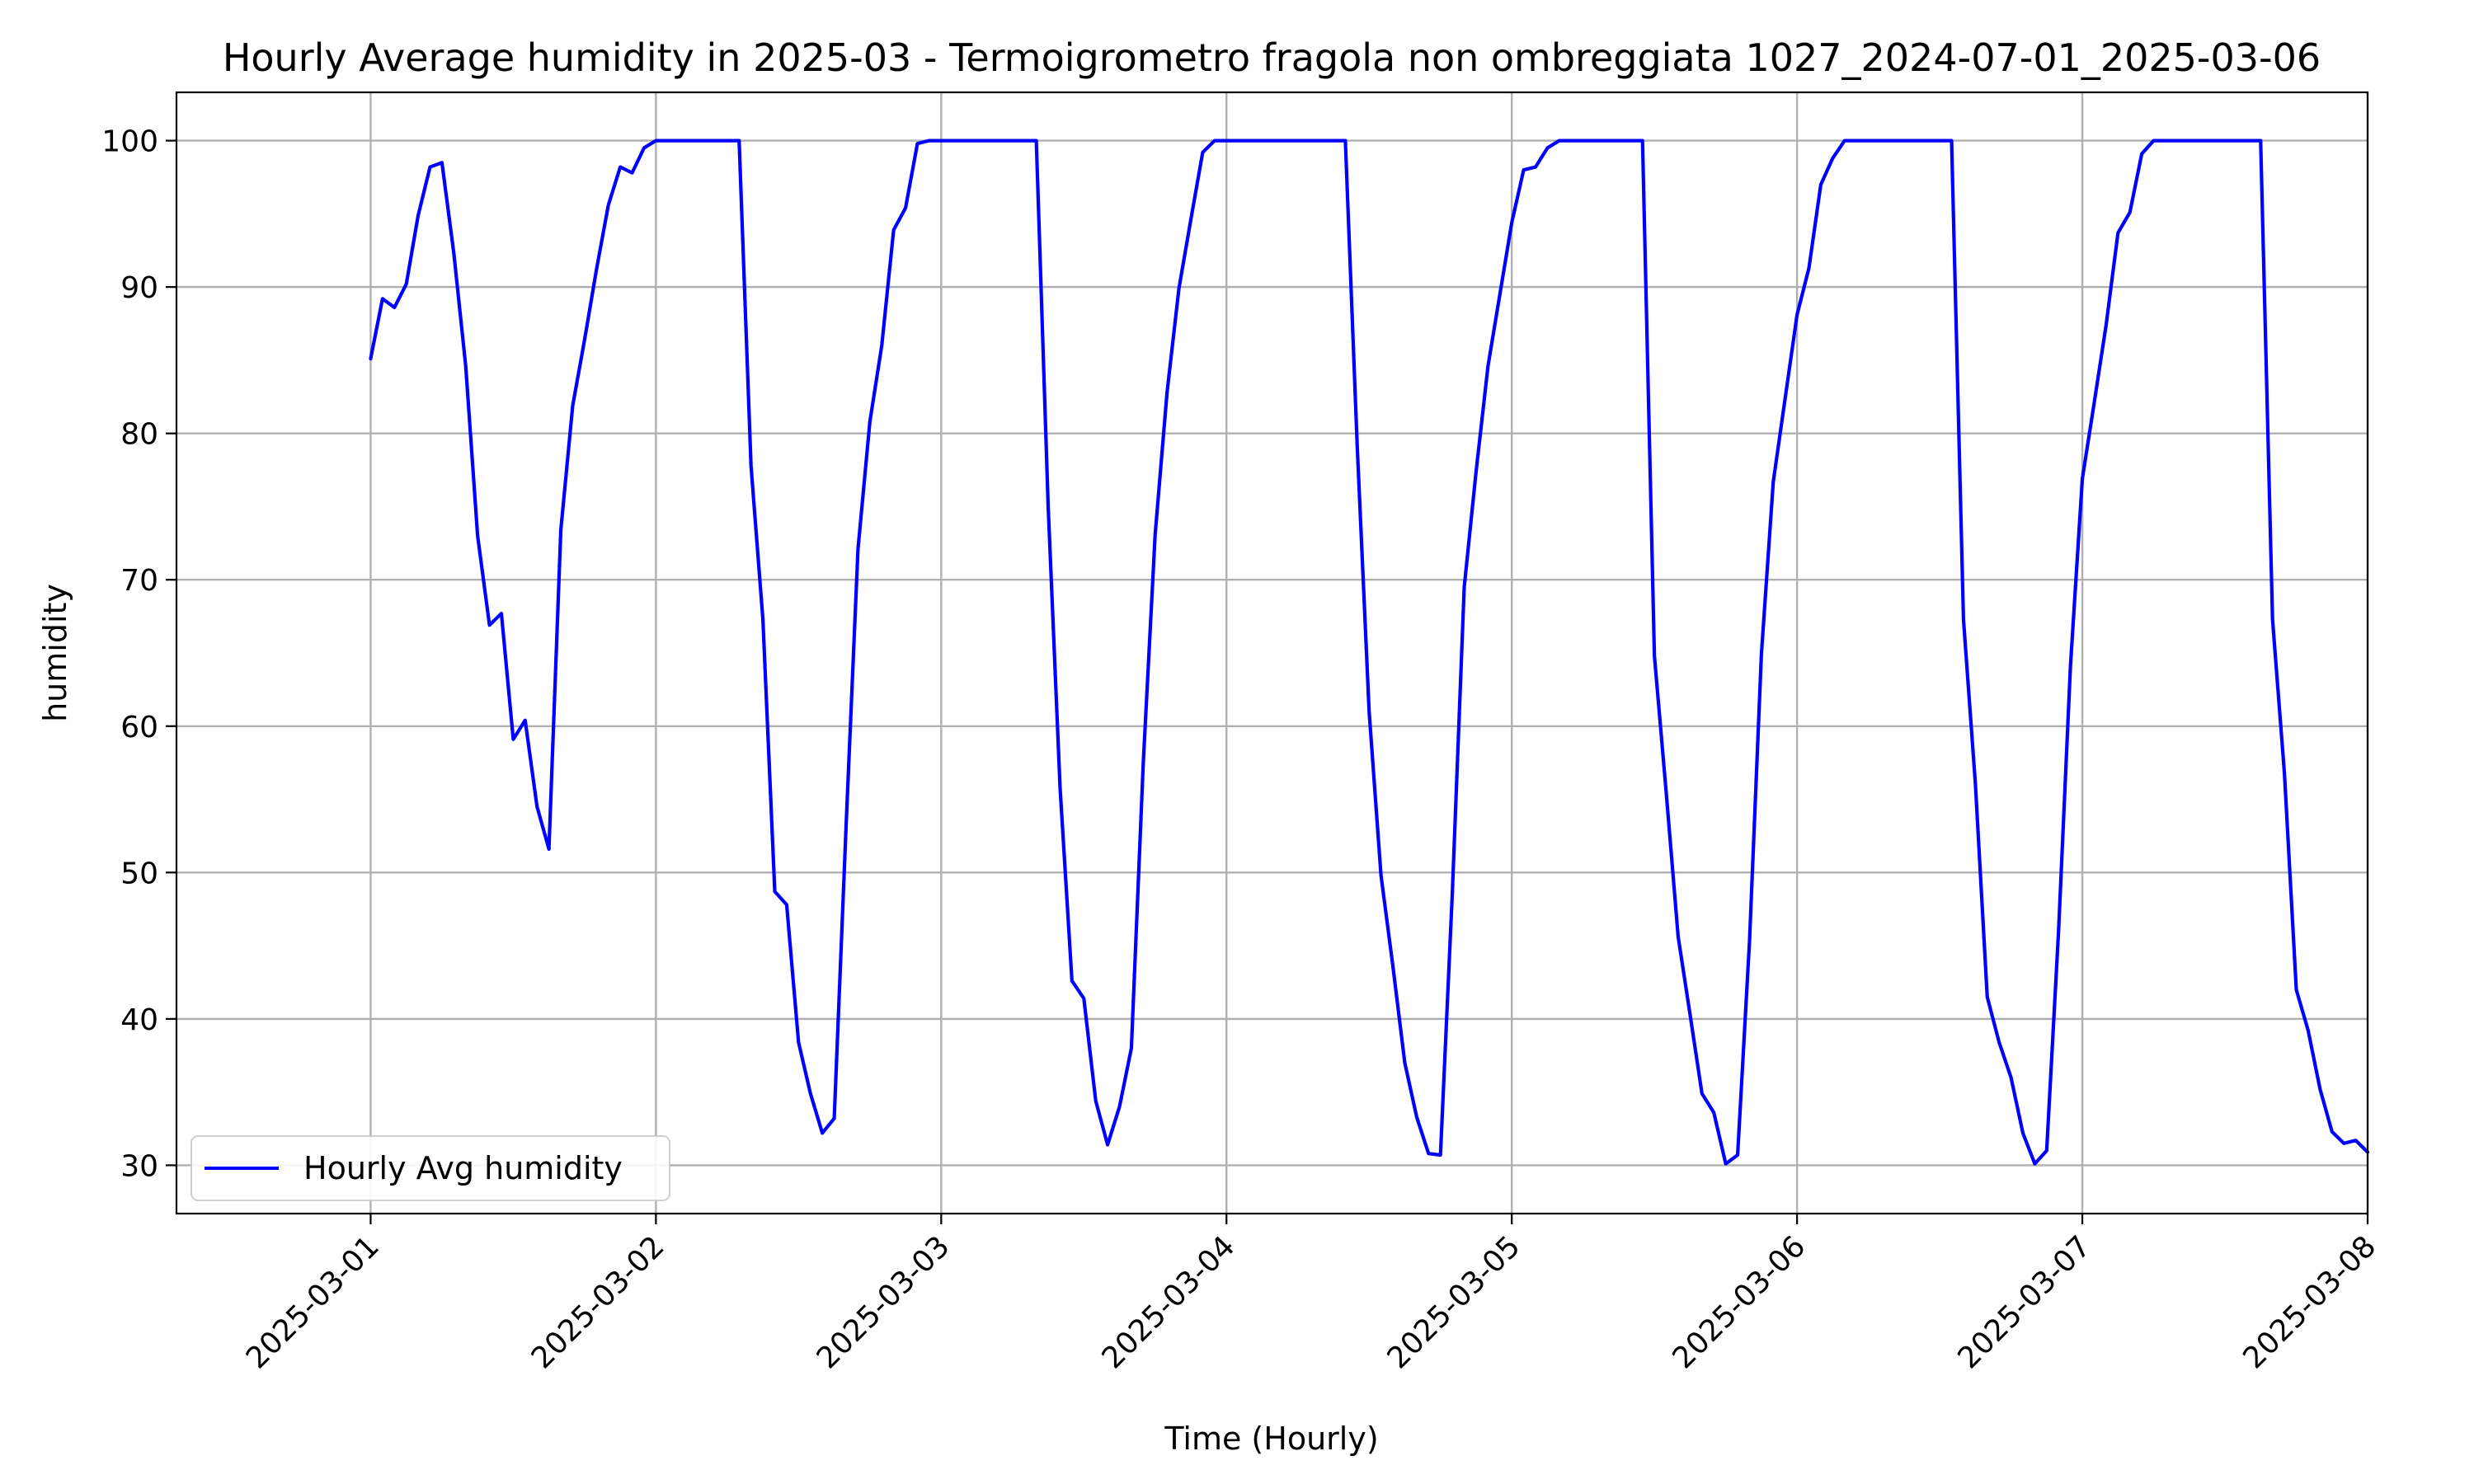 This screenshot has height=1484, width=2474. I want to click on y-tick-label: 100, so click(129, 142).